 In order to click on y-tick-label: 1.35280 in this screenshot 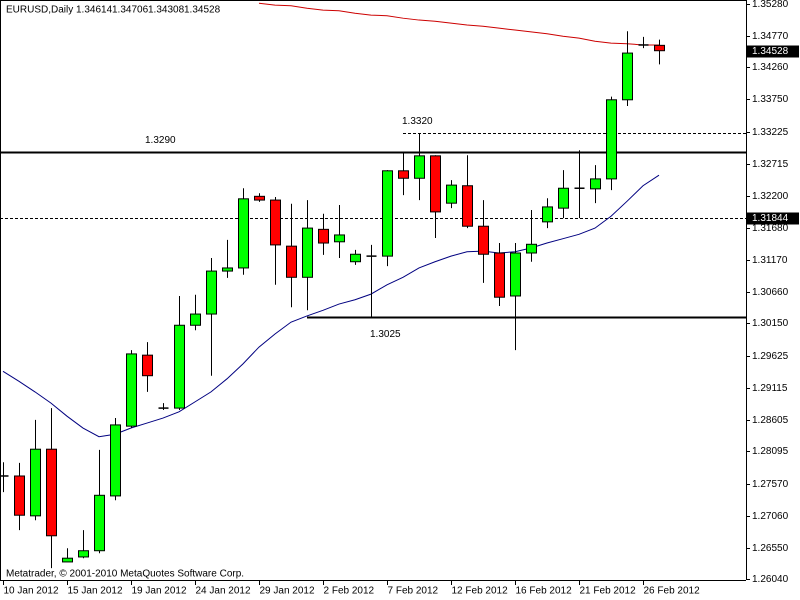, I will do `click(770, 5)`.